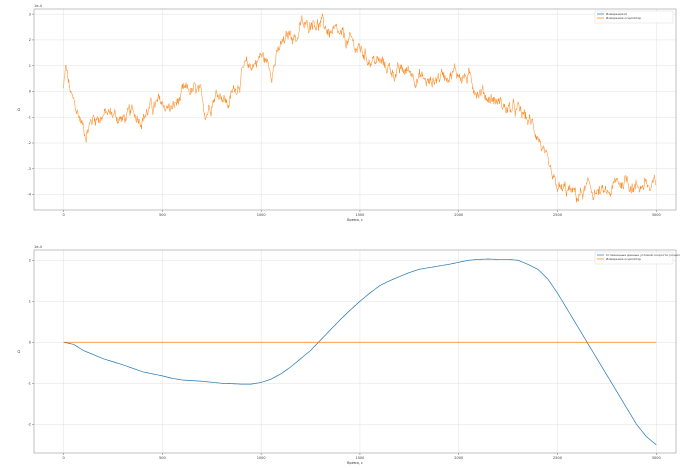  Describe the element at coordinates (616, 14) in the screenshot. I see `legend-entry: Измерения Ω` at that location.